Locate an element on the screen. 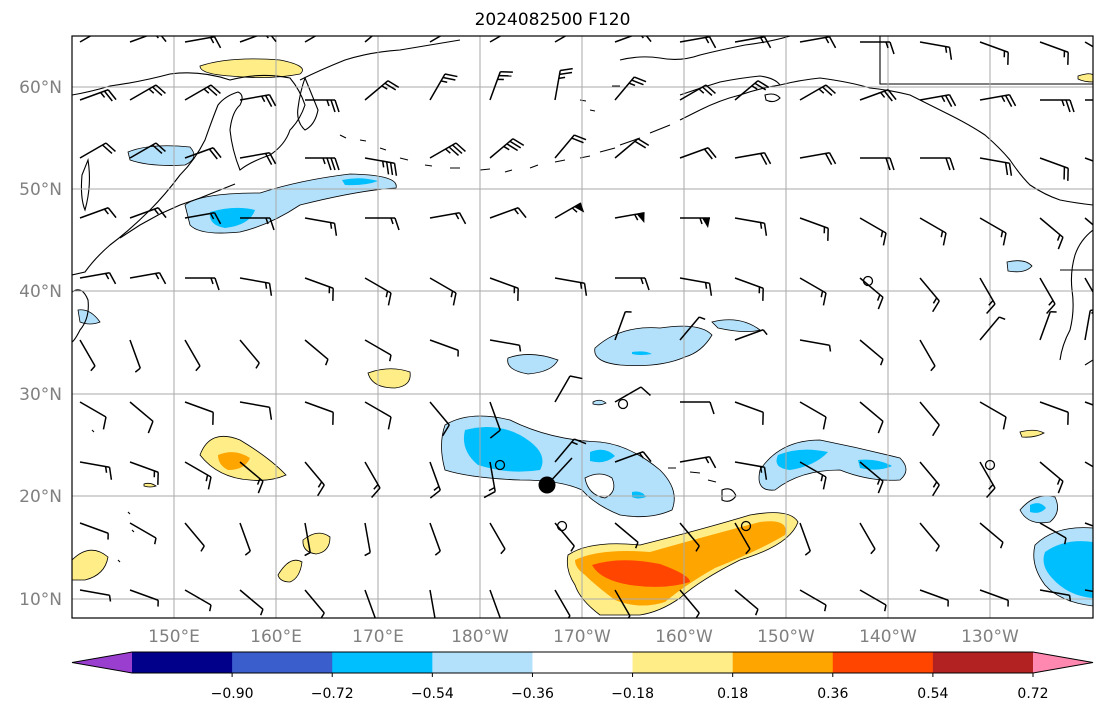 The image size is (1105, 712). colorbar-label: 0.54 is located at coordinates (932, 694).